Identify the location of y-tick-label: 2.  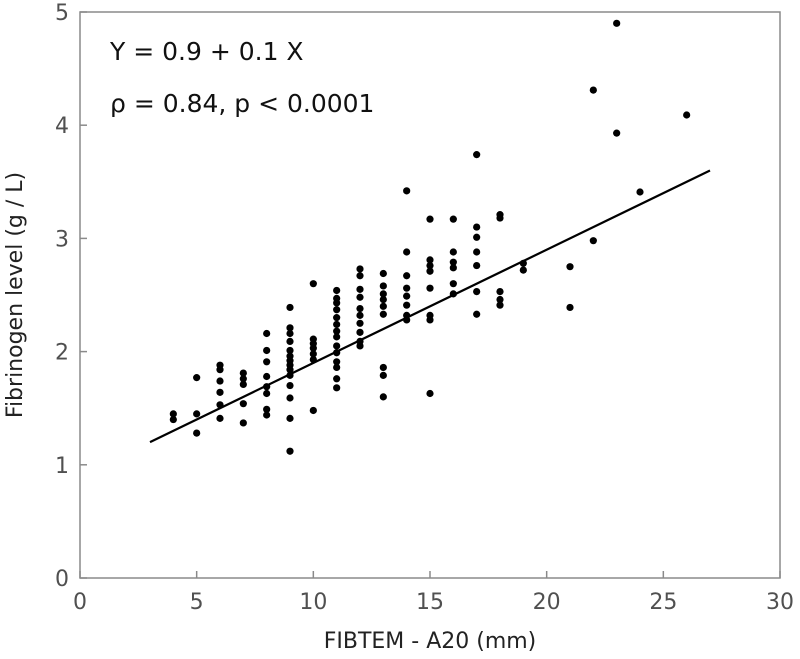
(62, 353).